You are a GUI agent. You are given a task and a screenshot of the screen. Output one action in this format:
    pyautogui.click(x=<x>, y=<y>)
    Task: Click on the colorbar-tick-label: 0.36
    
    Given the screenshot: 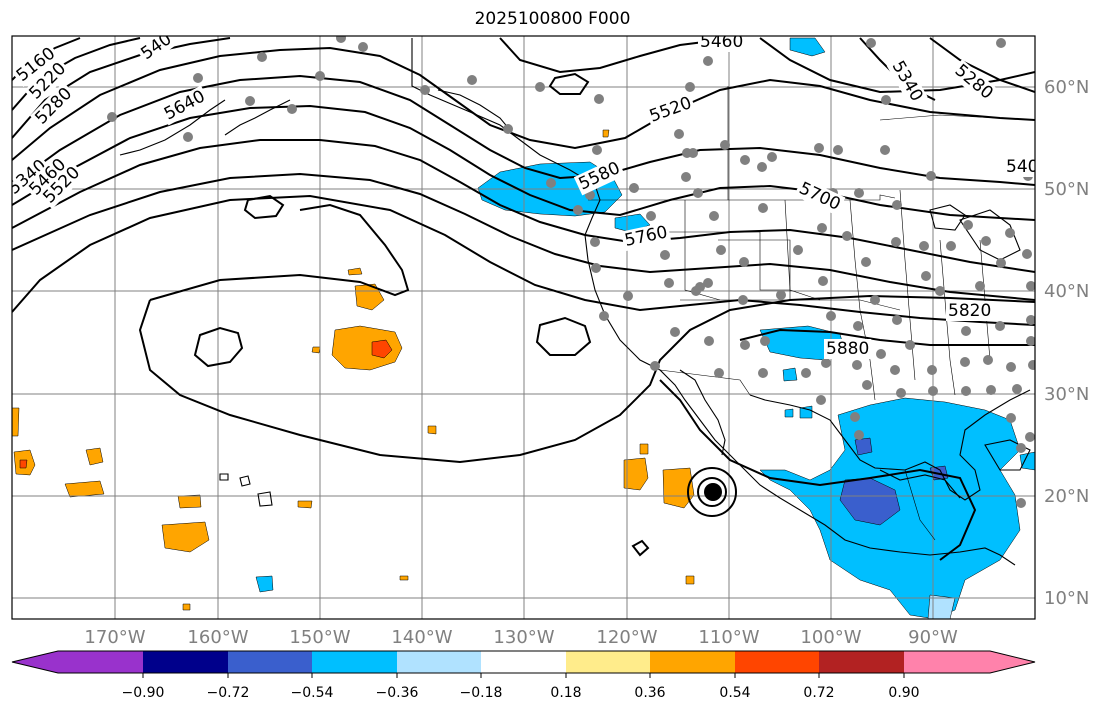 What is the action you would take?
    pyautogui.click(x=649, y=693)
    